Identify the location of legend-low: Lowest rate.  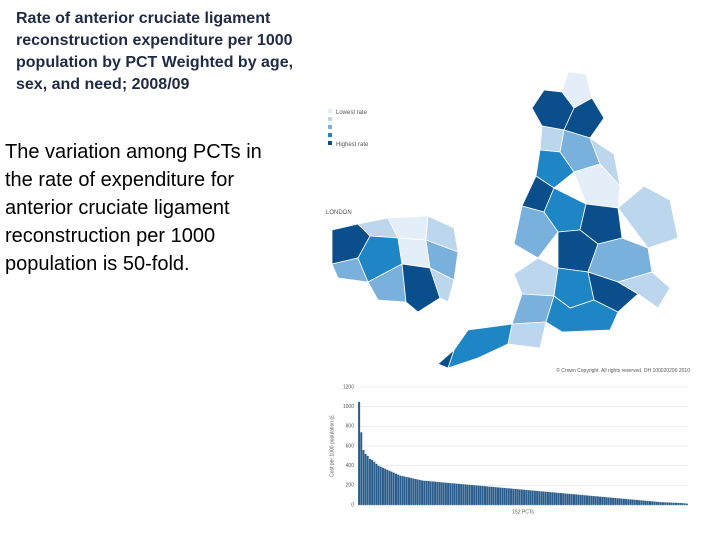
(352, 113).